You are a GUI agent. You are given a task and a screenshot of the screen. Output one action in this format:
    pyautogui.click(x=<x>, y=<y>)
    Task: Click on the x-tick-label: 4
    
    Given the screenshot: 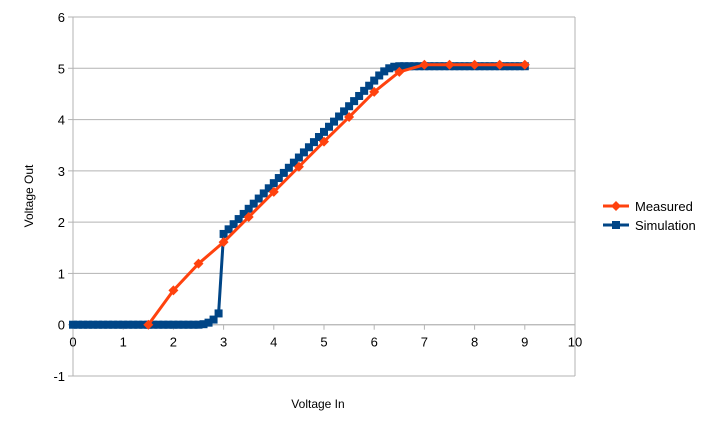 What is the action you would take?
    pyautogui.click(x=273, y=342)
    